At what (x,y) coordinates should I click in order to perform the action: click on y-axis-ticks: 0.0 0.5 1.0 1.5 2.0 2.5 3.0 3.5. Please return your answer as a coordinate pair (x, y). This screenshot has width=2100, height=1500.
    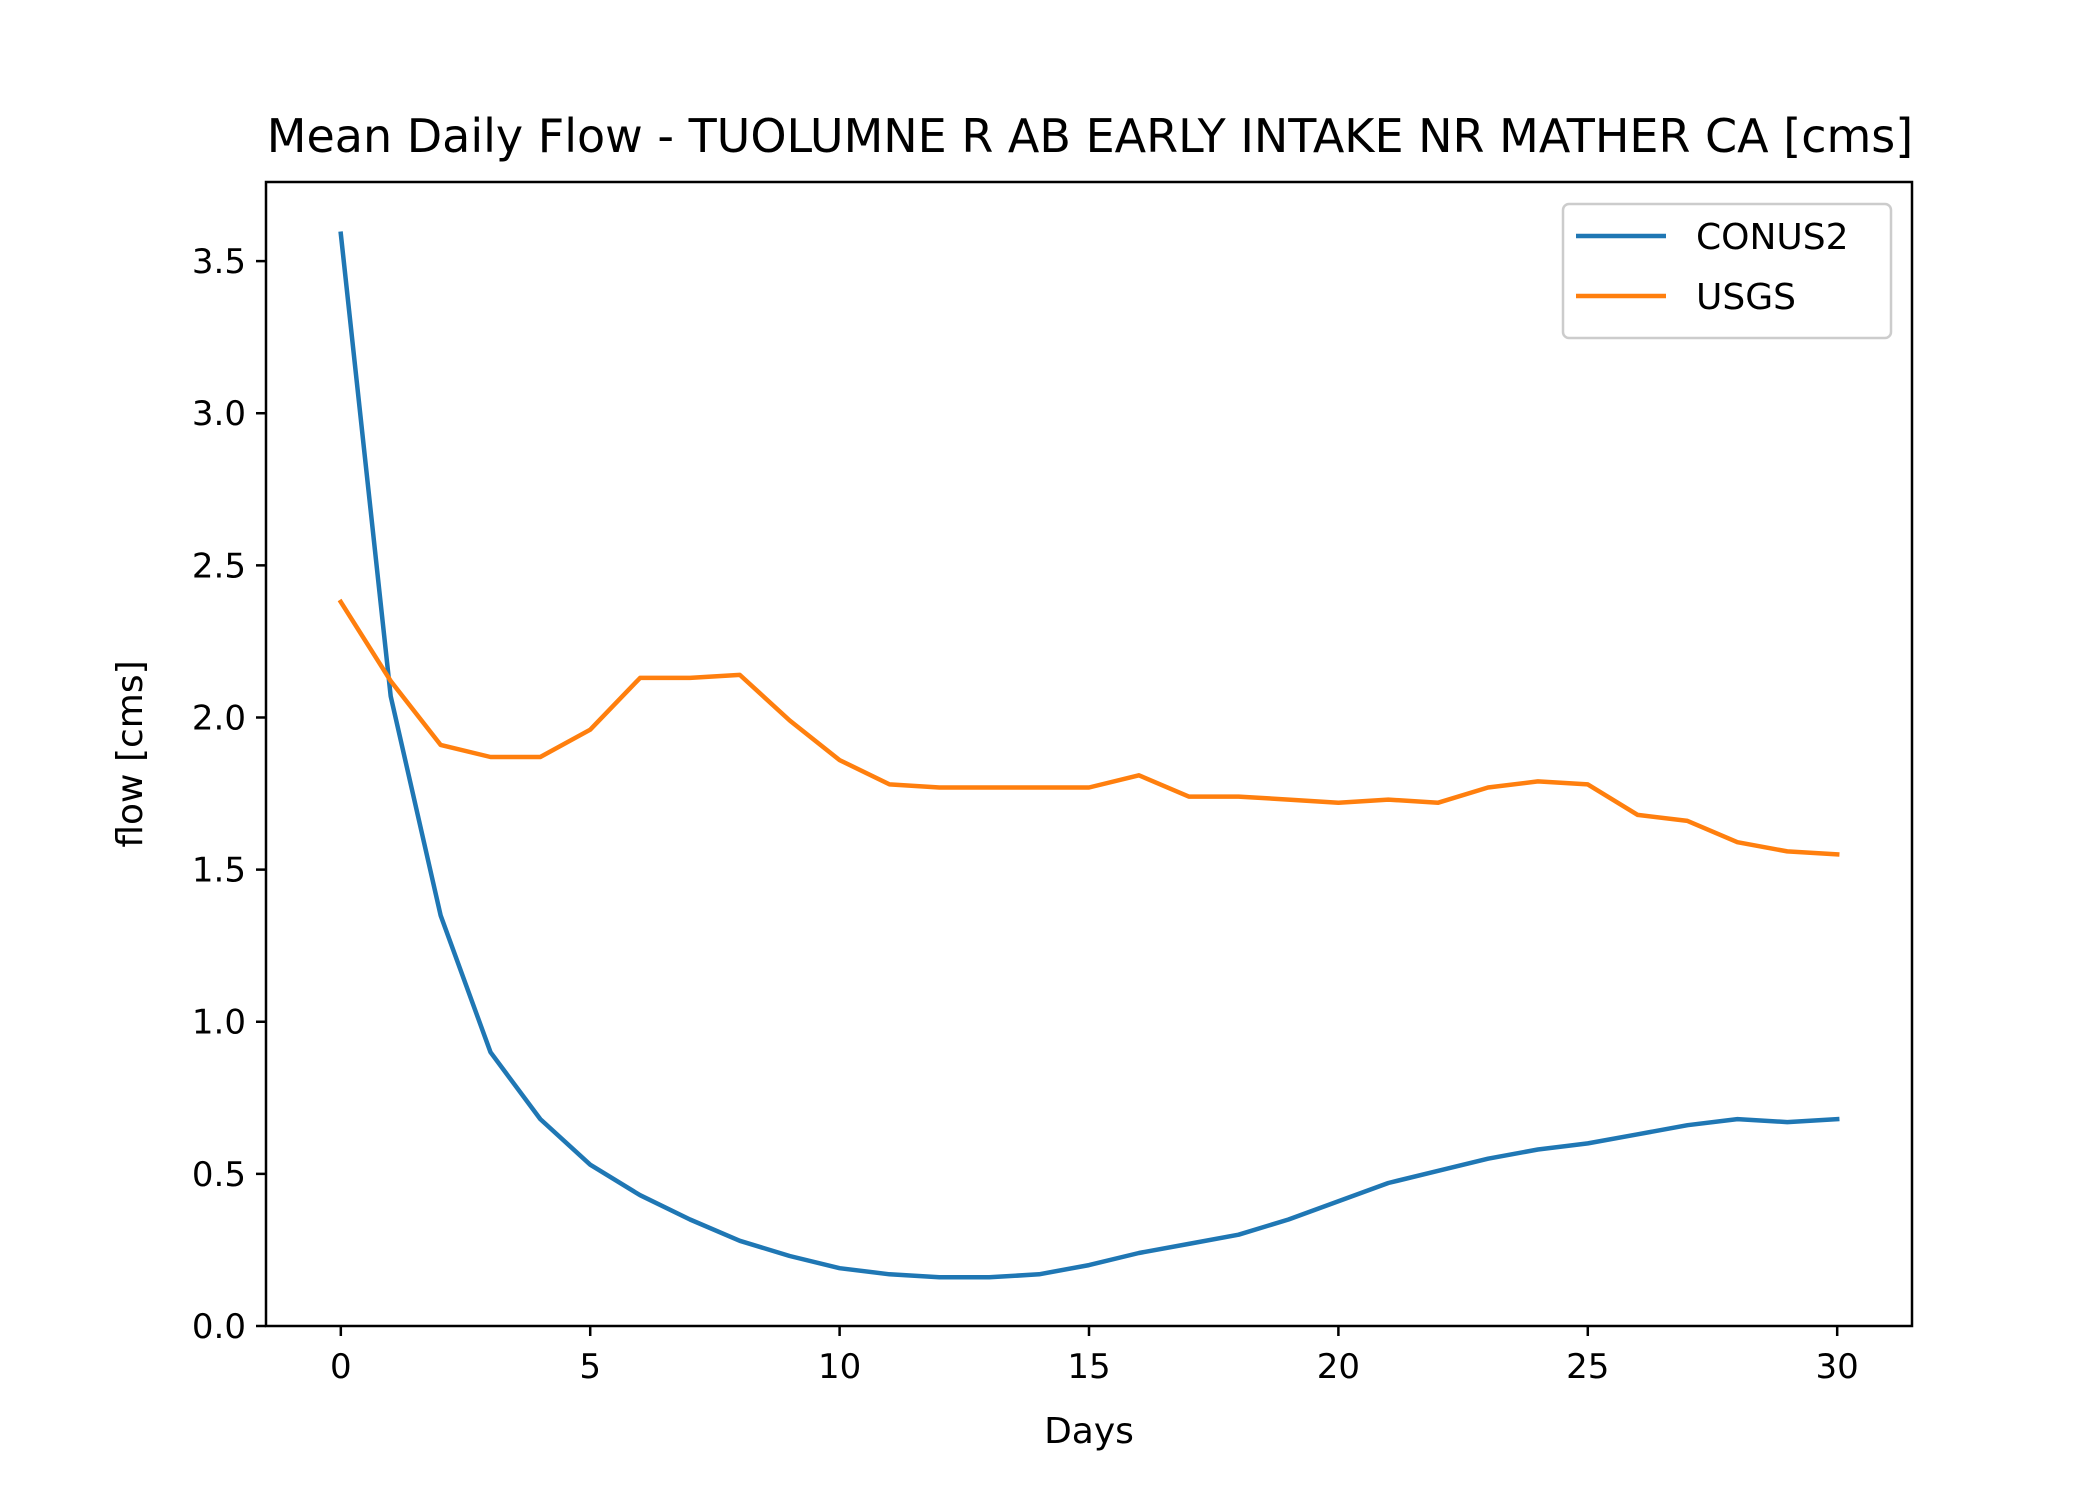
    Looking at the image, I should click on (229, 794).